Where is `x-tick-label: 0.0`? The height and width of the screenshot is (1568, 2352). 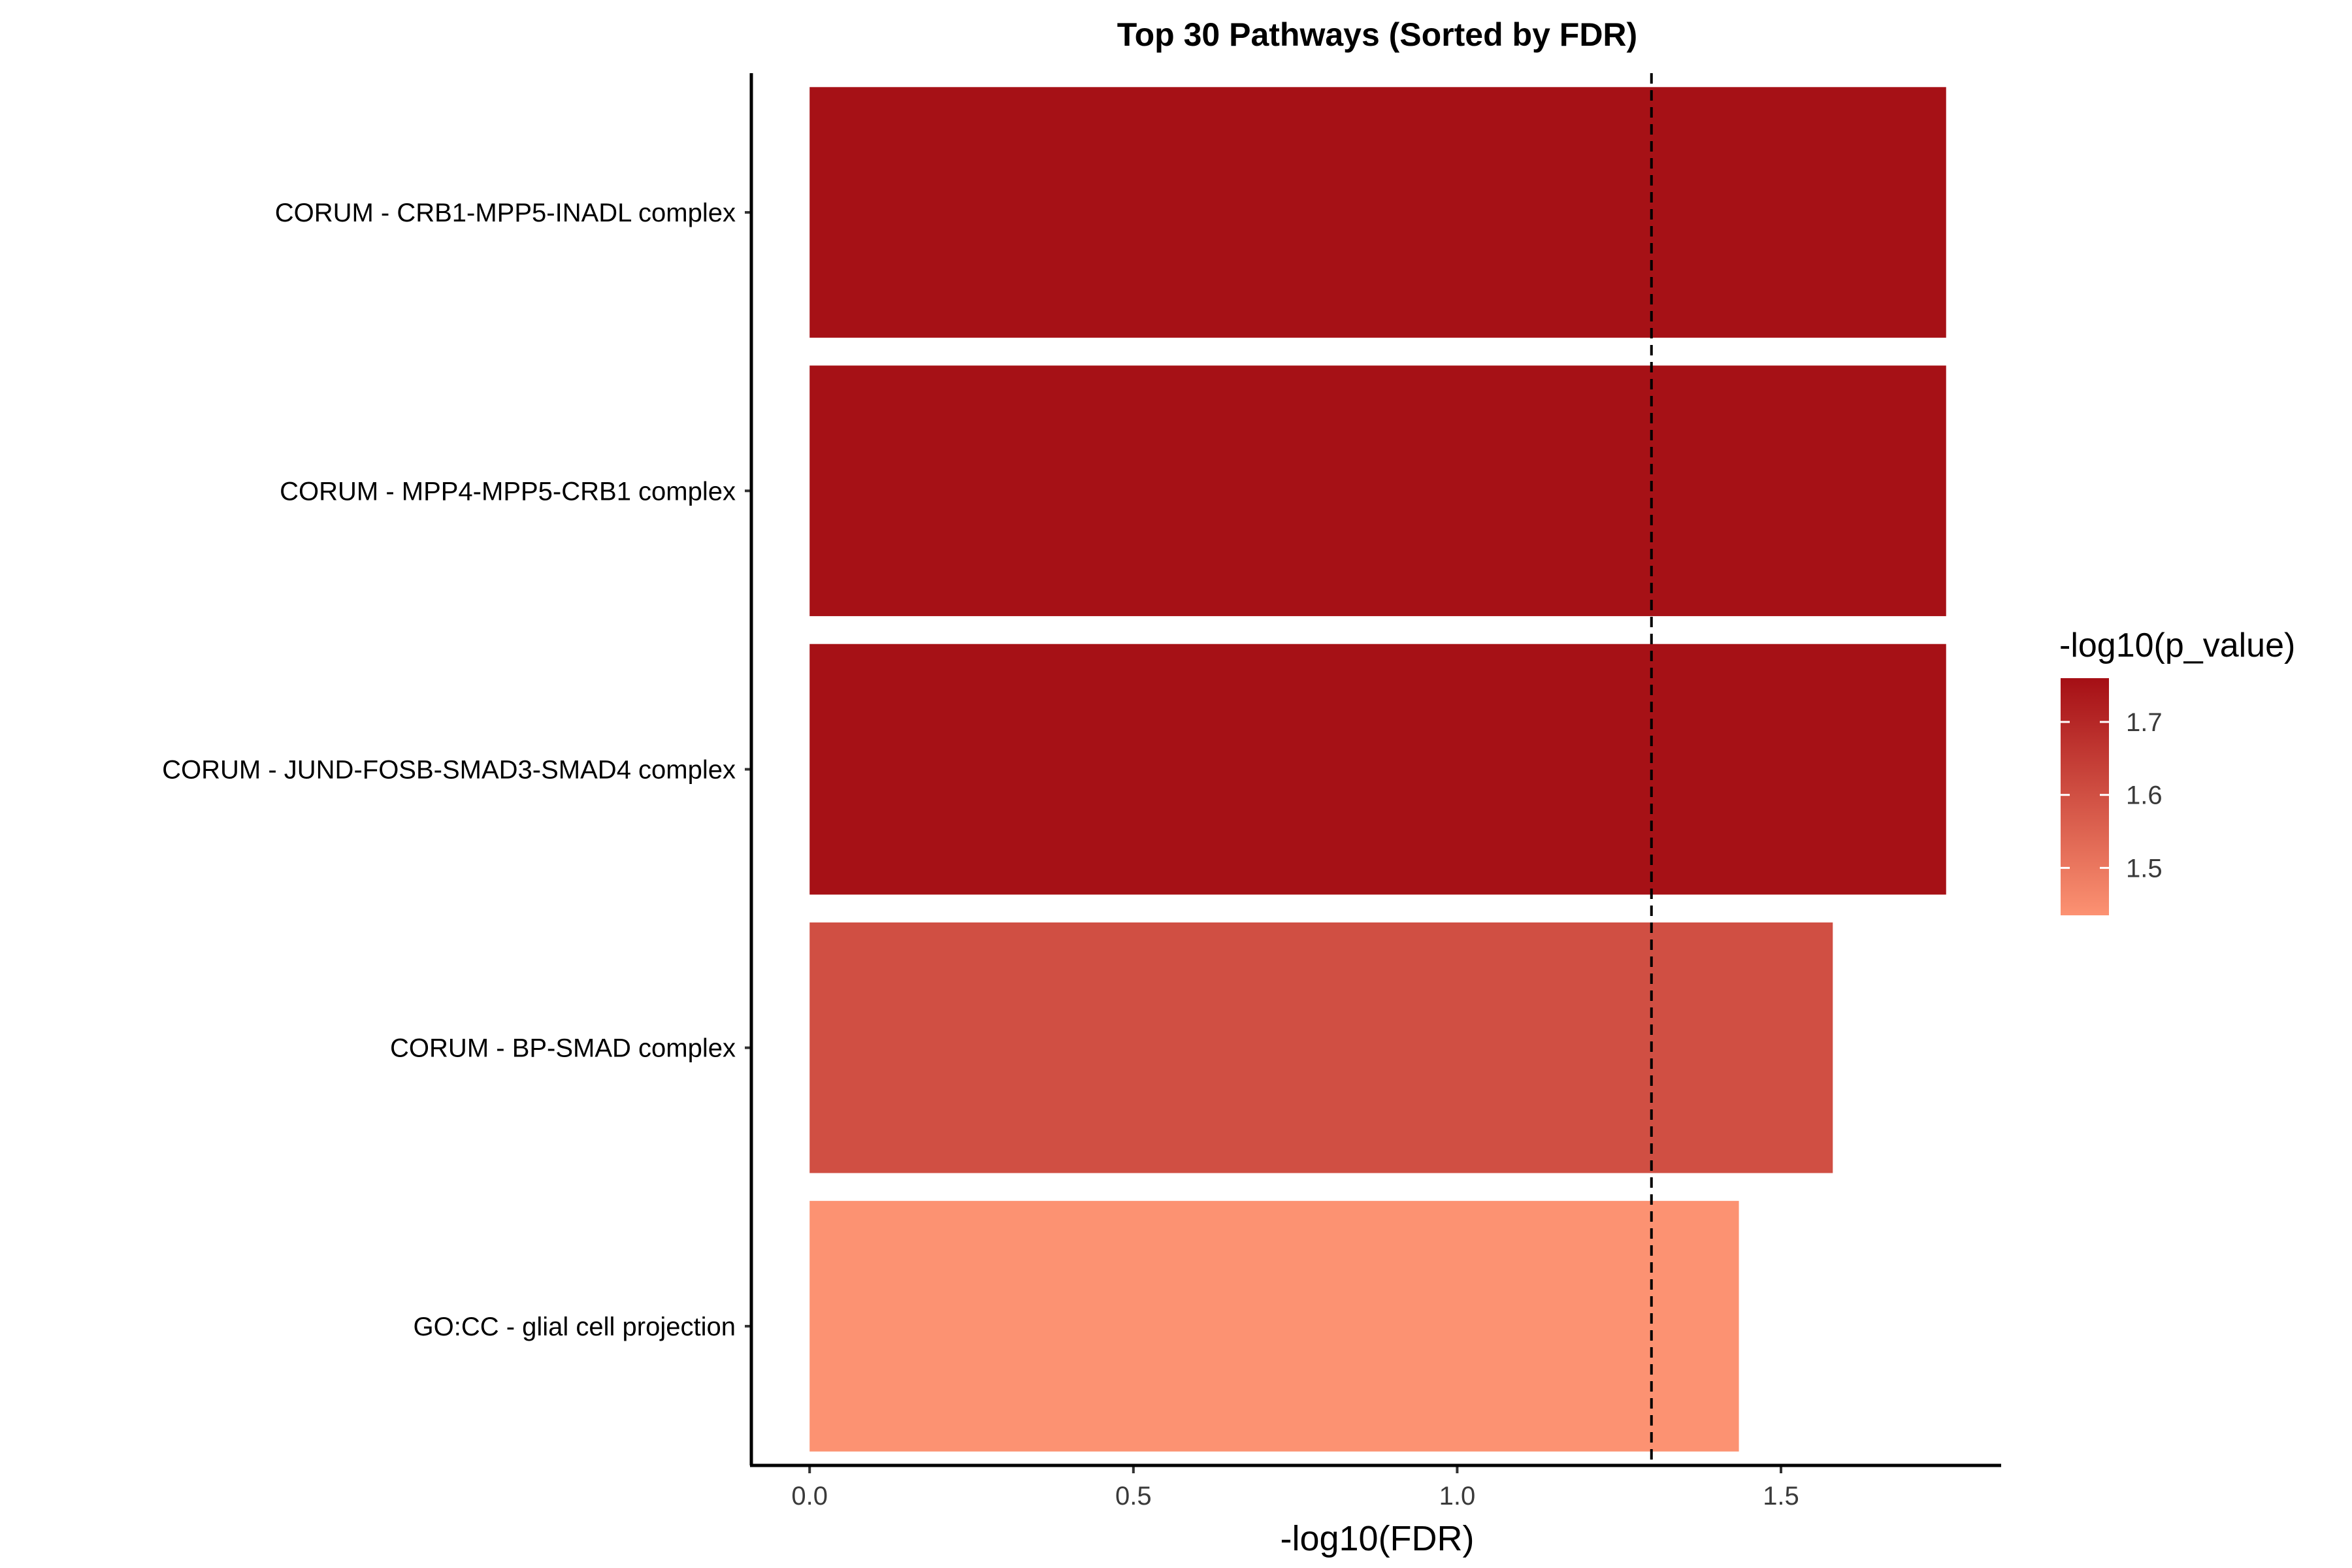 x-tick-label: 0.0 is located at coordinates (809, 1496).